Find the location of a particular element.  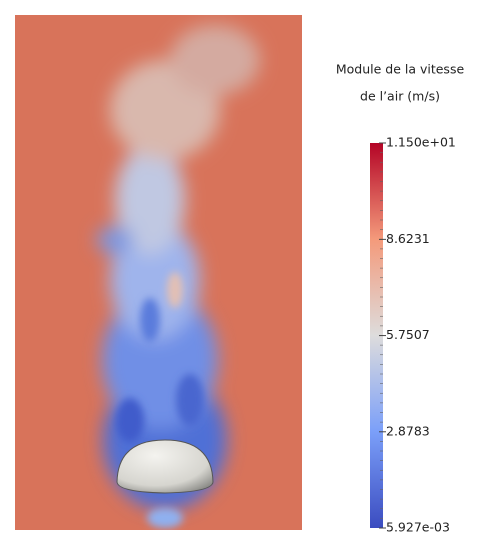

colorbar-title: Module de la vitesse is located at coordinates (400, 69).